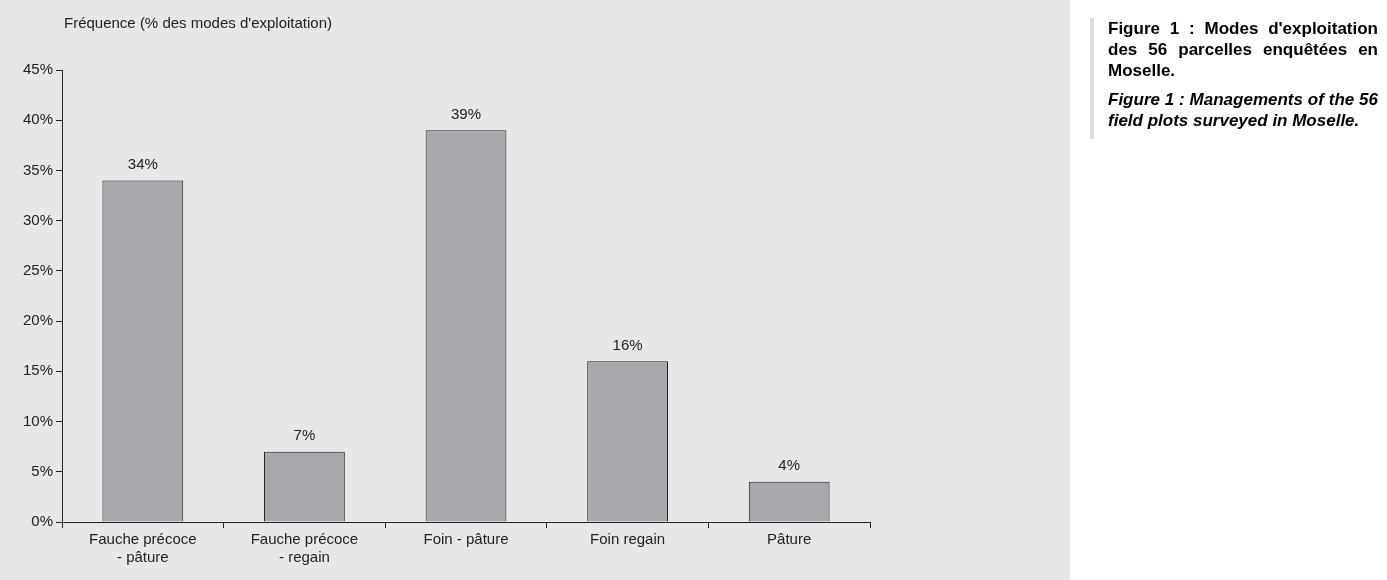  I want to click on y-tick-label: 20%, so click(38, 320).